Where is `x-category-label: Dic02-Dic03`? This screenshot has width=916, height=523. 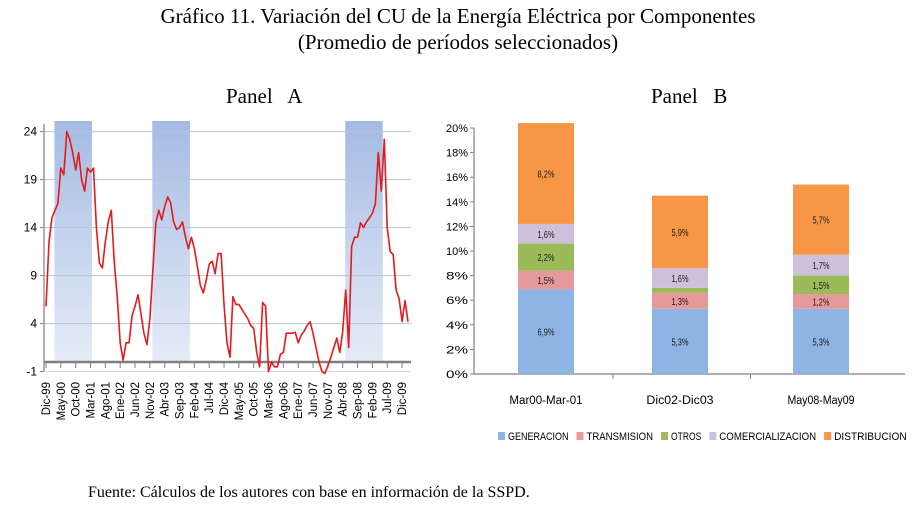
x-category-label: Dic02-Dic03 is located at coordinates (679, 401).